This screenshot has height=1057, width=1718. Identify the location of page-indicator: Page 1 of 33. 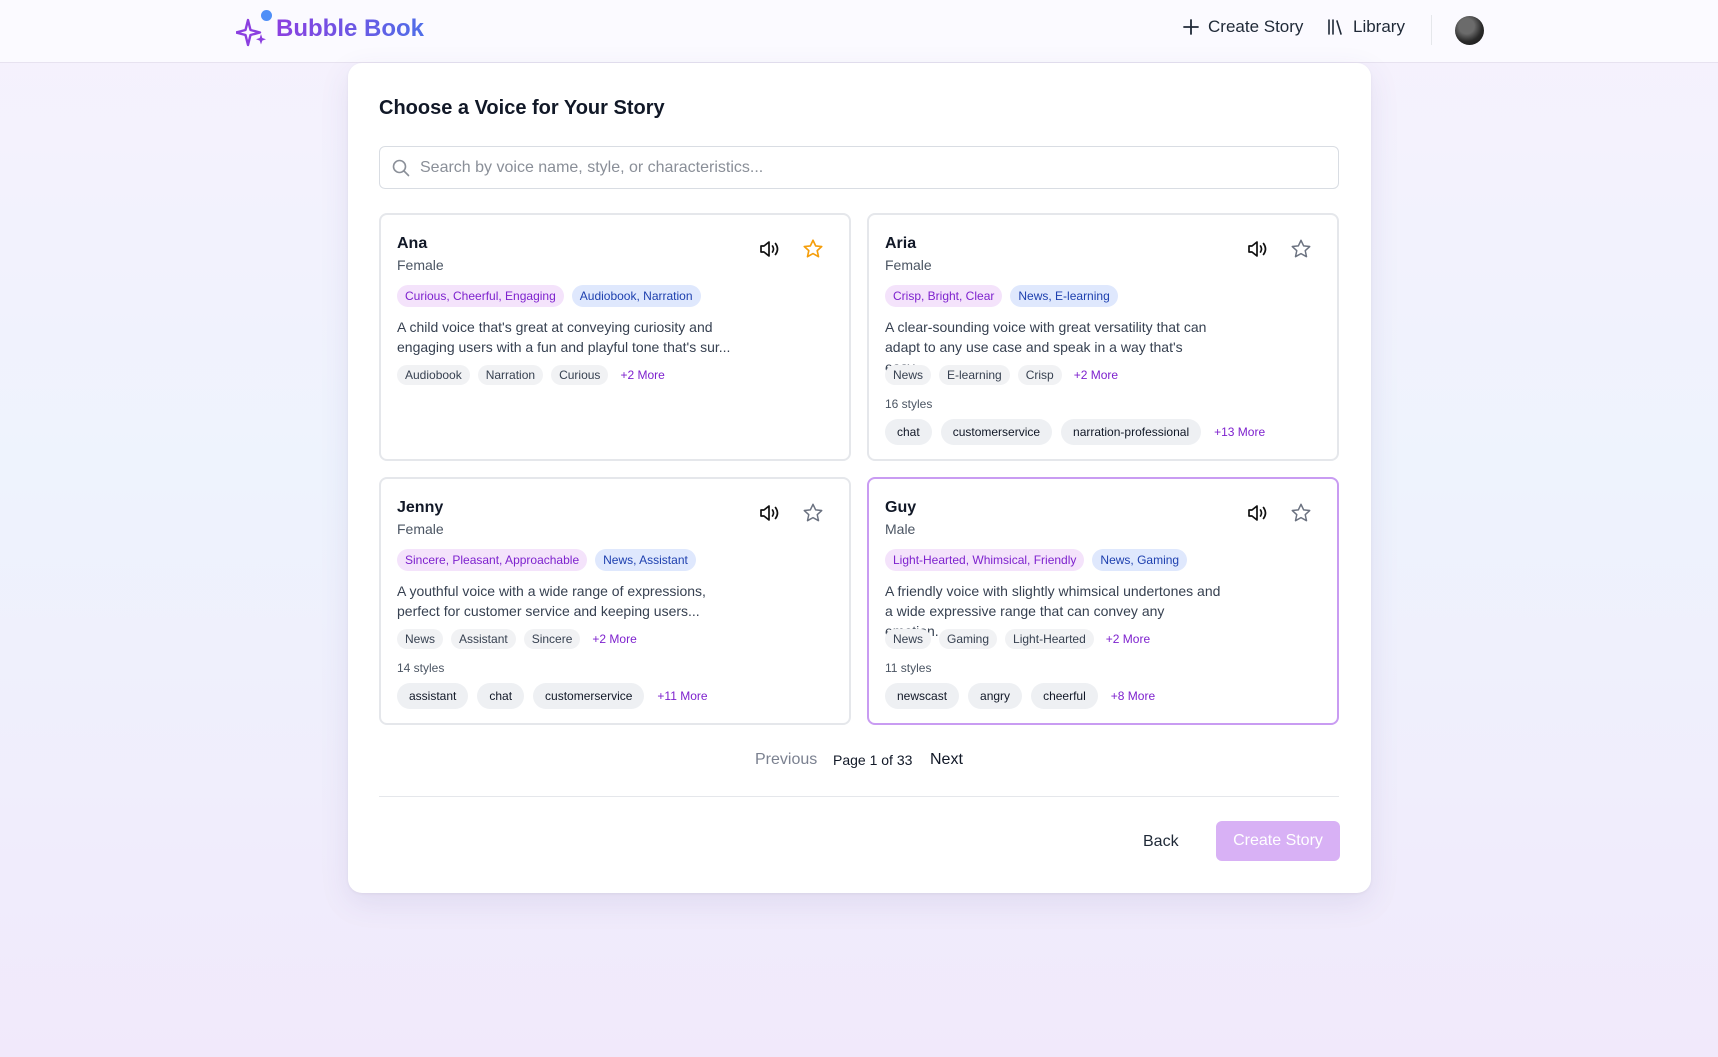
(873, 760).